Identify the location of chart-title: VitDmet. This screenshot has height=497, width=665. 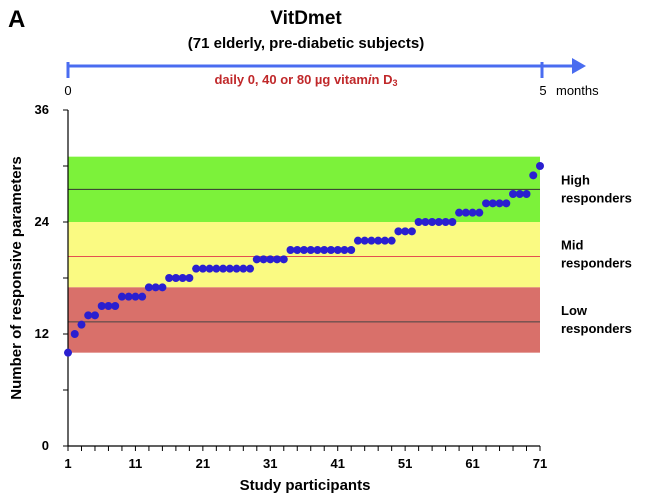
(306, 18).